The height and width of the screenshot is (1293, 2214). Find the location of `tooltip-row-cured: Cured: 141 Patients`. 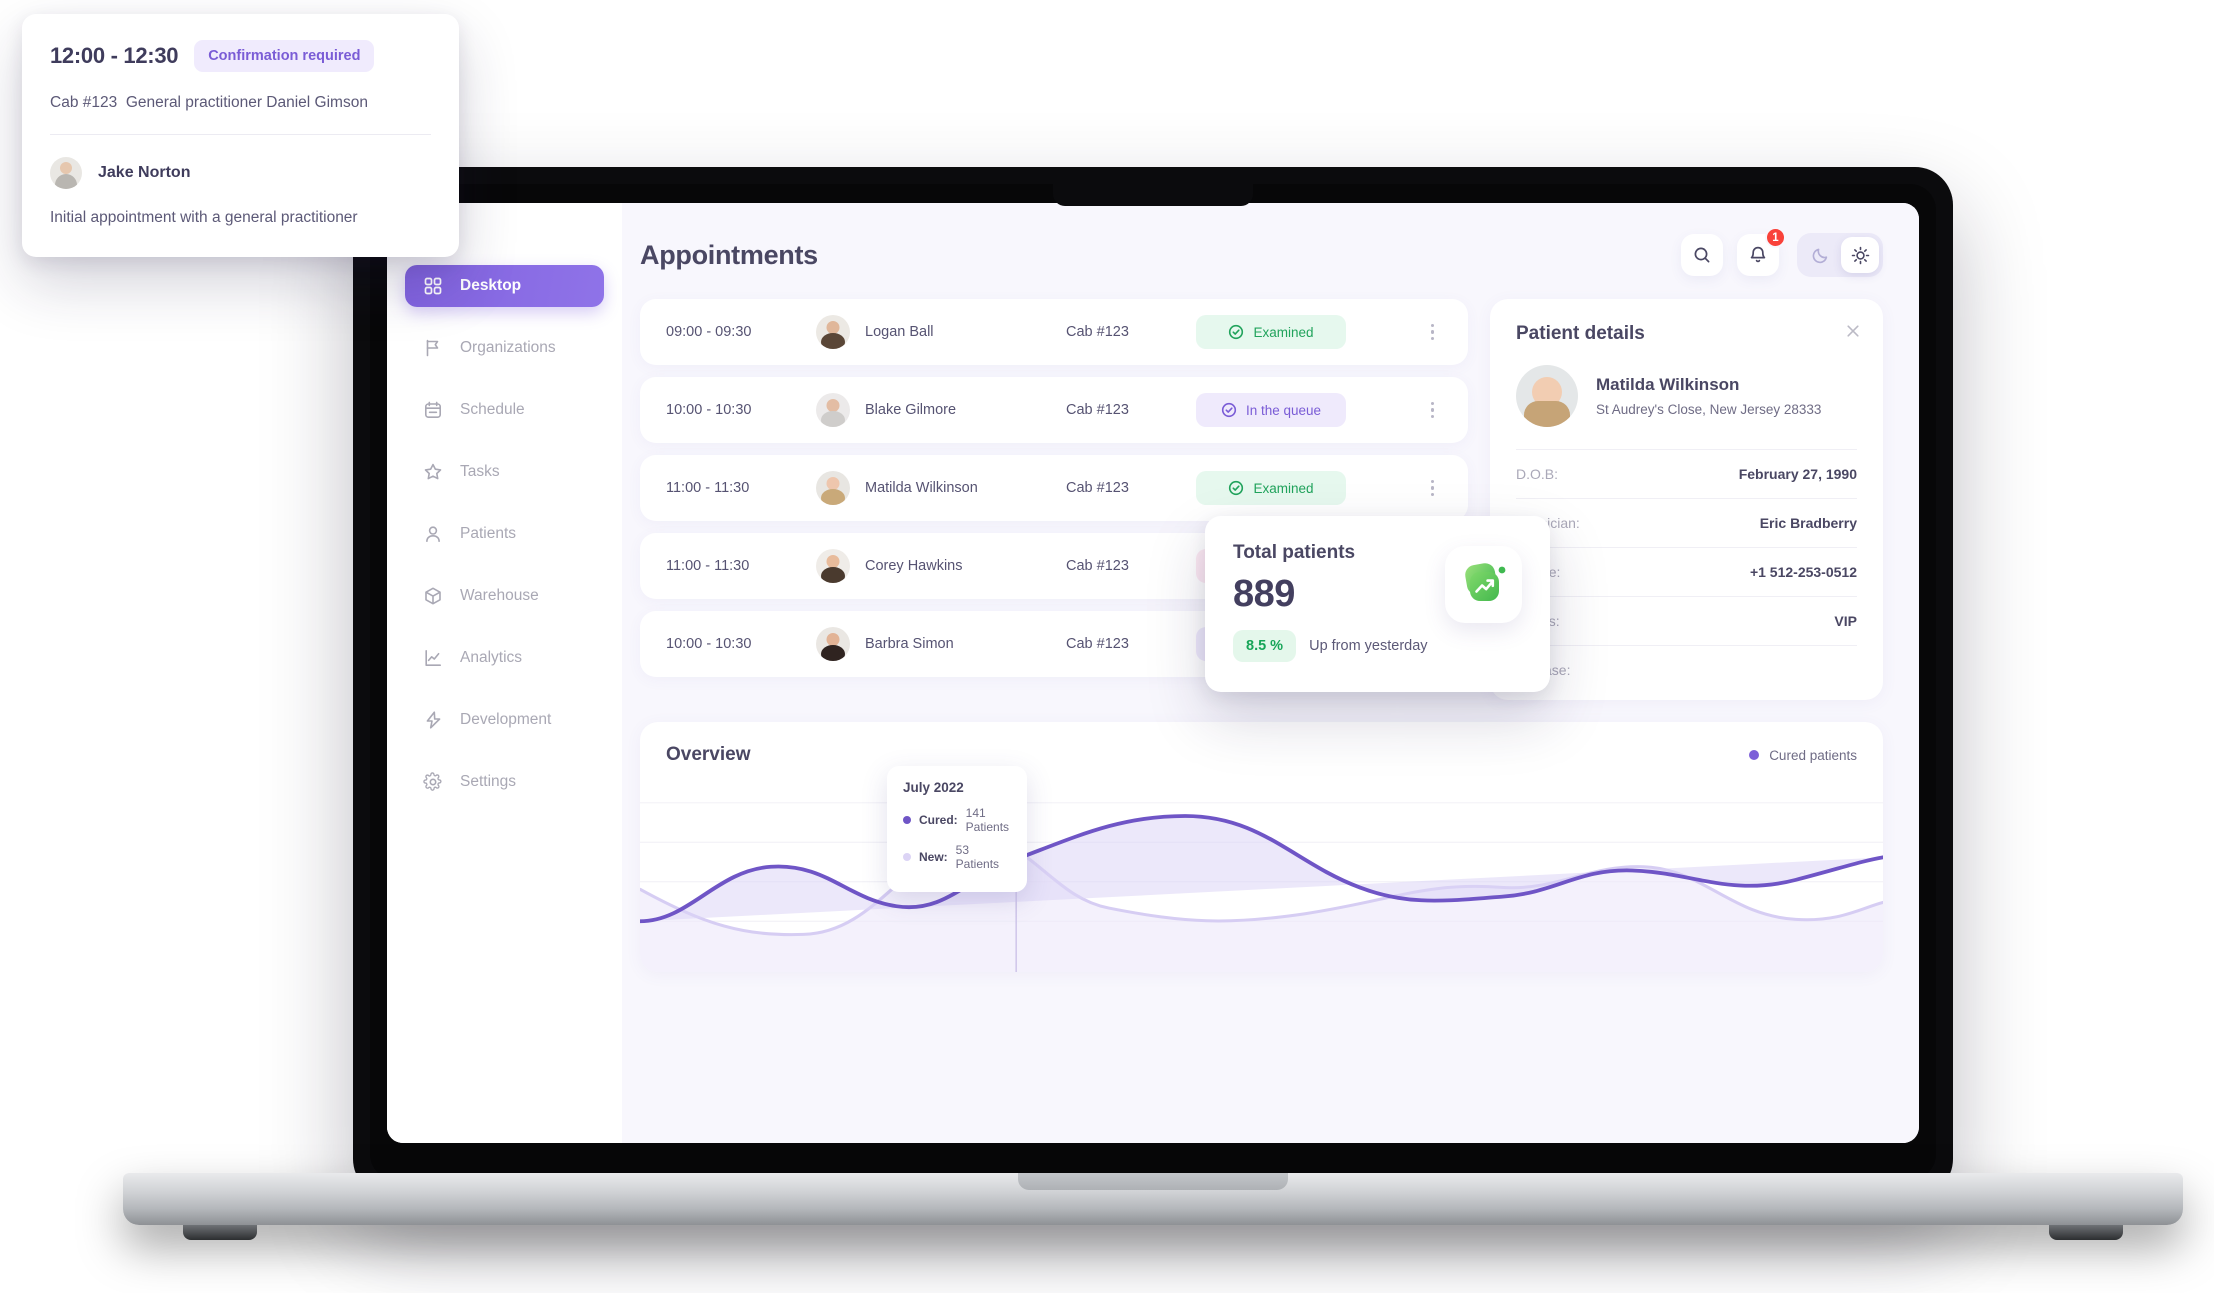

tooltip-row-cured: Cured: 141 Patients is located at coordinates (957, 820).